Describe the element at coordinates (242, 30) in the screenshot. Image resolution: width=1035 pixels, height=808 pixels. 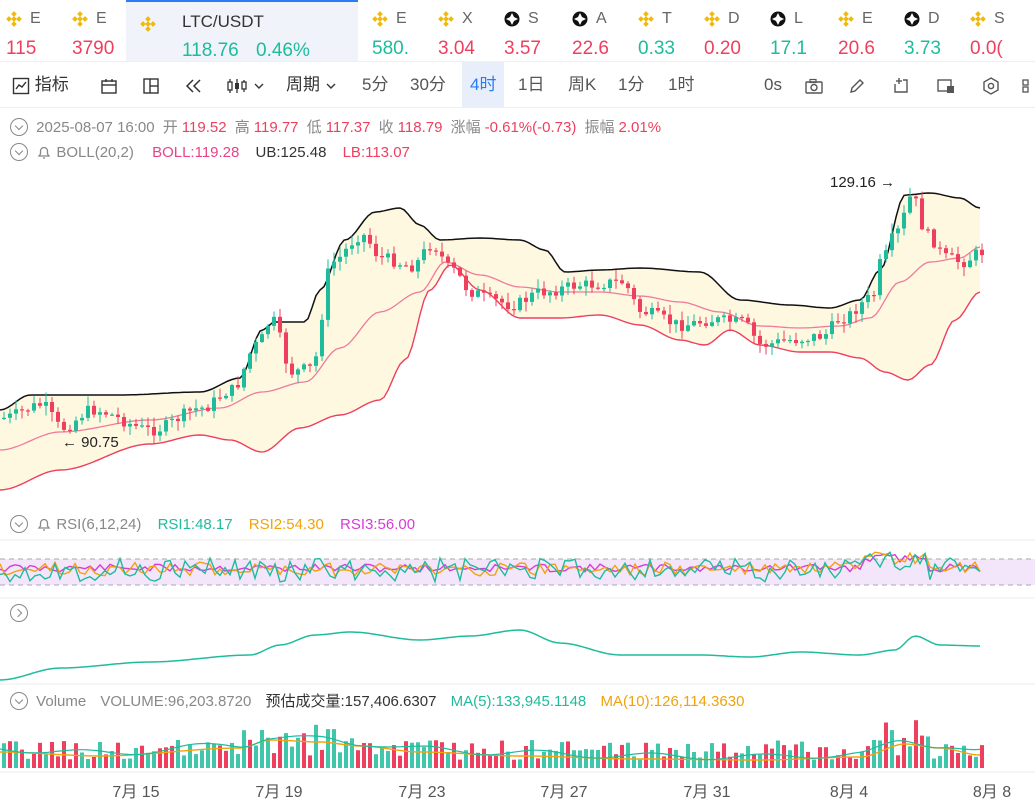
I see `ticker-2: LTC/USDT 118.76 0.46%` at that location.